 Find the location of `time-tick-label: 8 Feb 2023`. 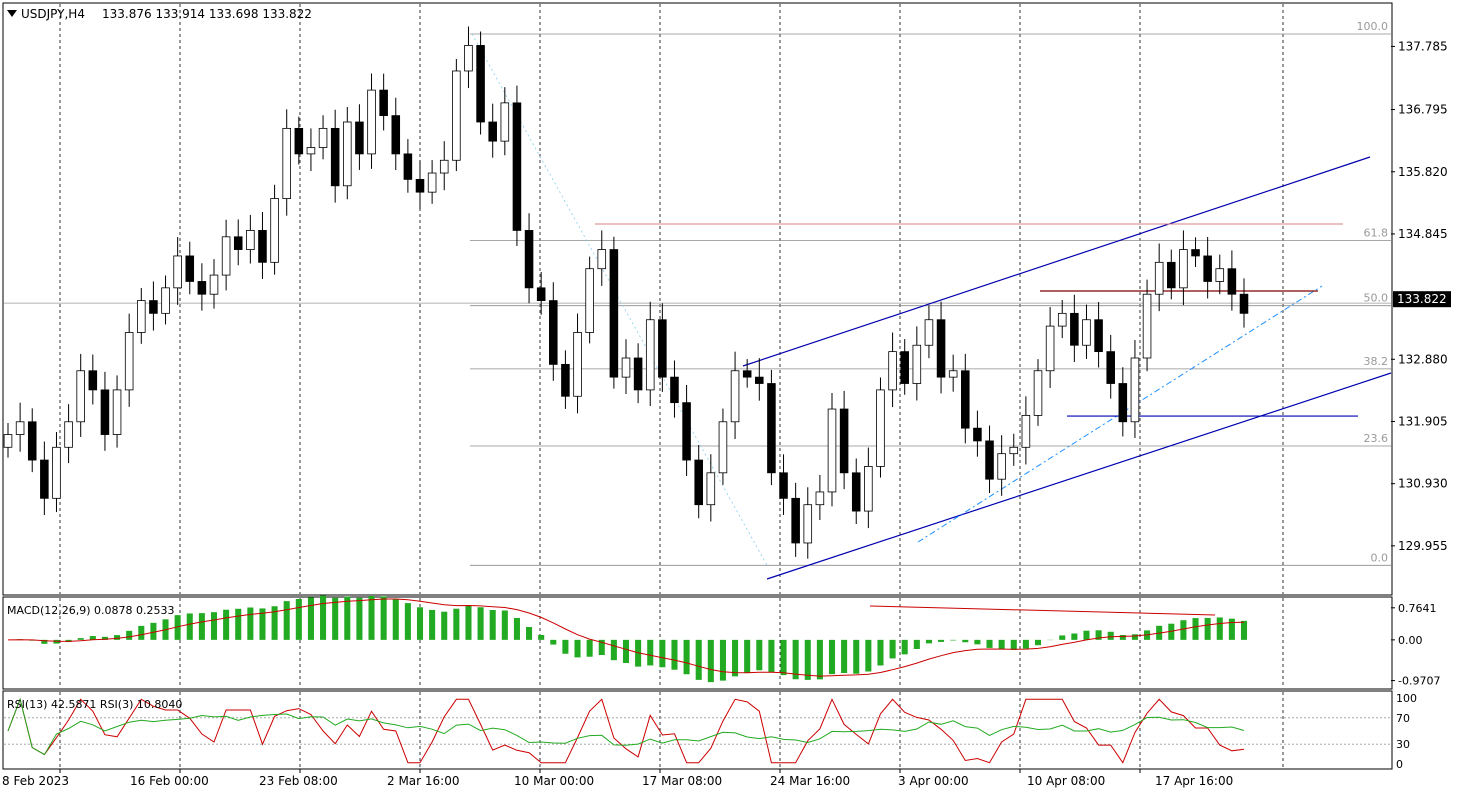

time-tick-label: 8 Feb 2023 is located at coordinates (35, 781).